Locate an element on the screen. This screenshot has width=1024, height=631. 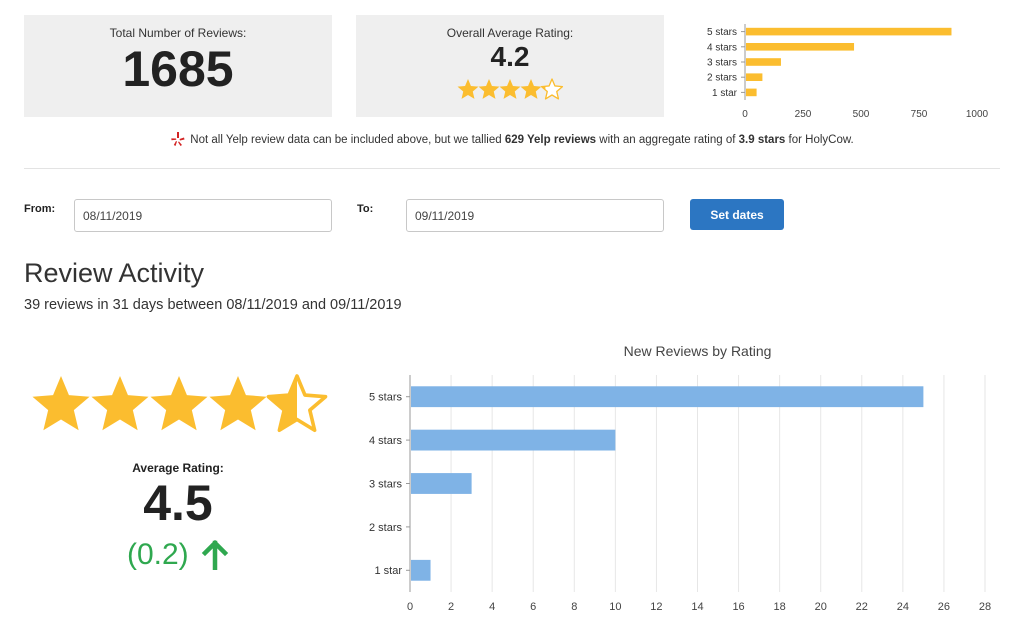
x-tick-label: 500 is located at coordinates (861, 114).